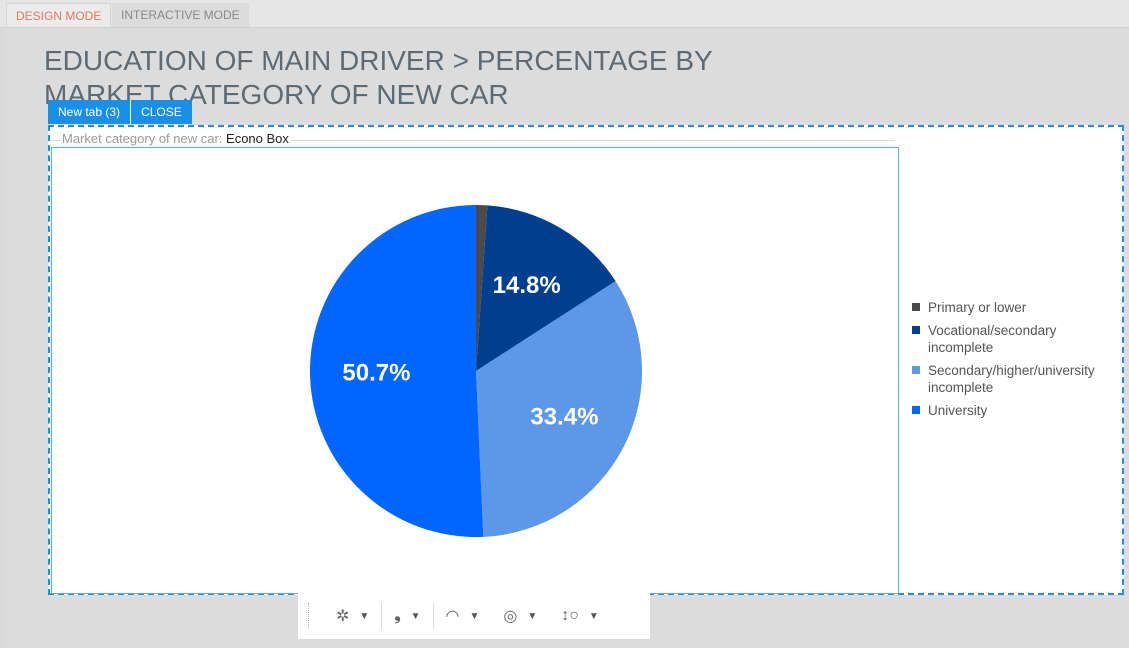 The image size is (1129, 648). Describe the element at coordinates (564, 14) in the screenshot. I see `mode-bar: DESIGN MODE INTERACTIVE MODE` at that location.